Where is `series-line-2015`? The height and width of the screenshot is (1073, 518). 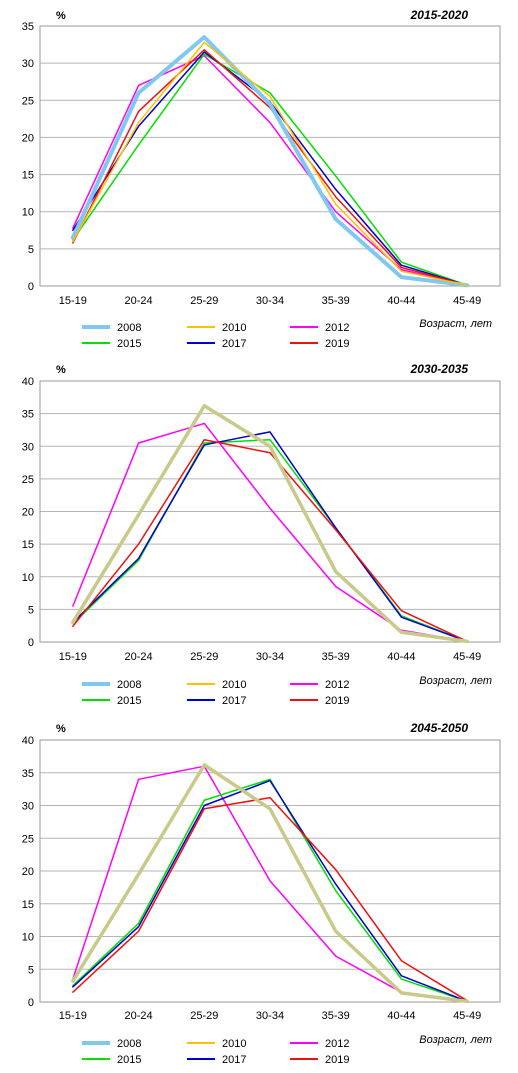
series-line-2015 is located at coordinates (270, 540).